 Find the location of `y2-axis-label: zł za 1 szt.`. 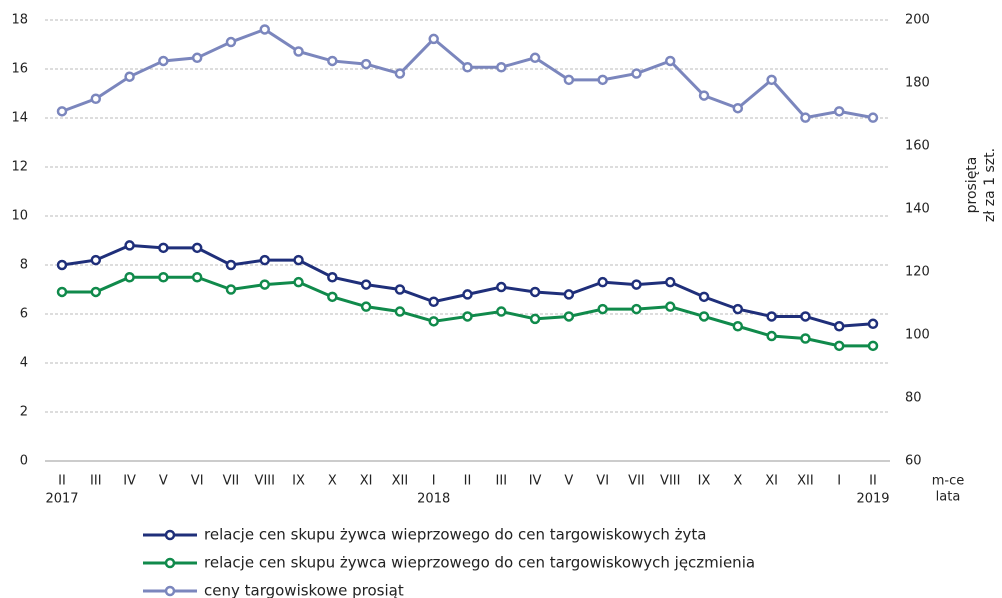

y2-axis-label: zł za 1 szt. is located at coordinates (990, 185).